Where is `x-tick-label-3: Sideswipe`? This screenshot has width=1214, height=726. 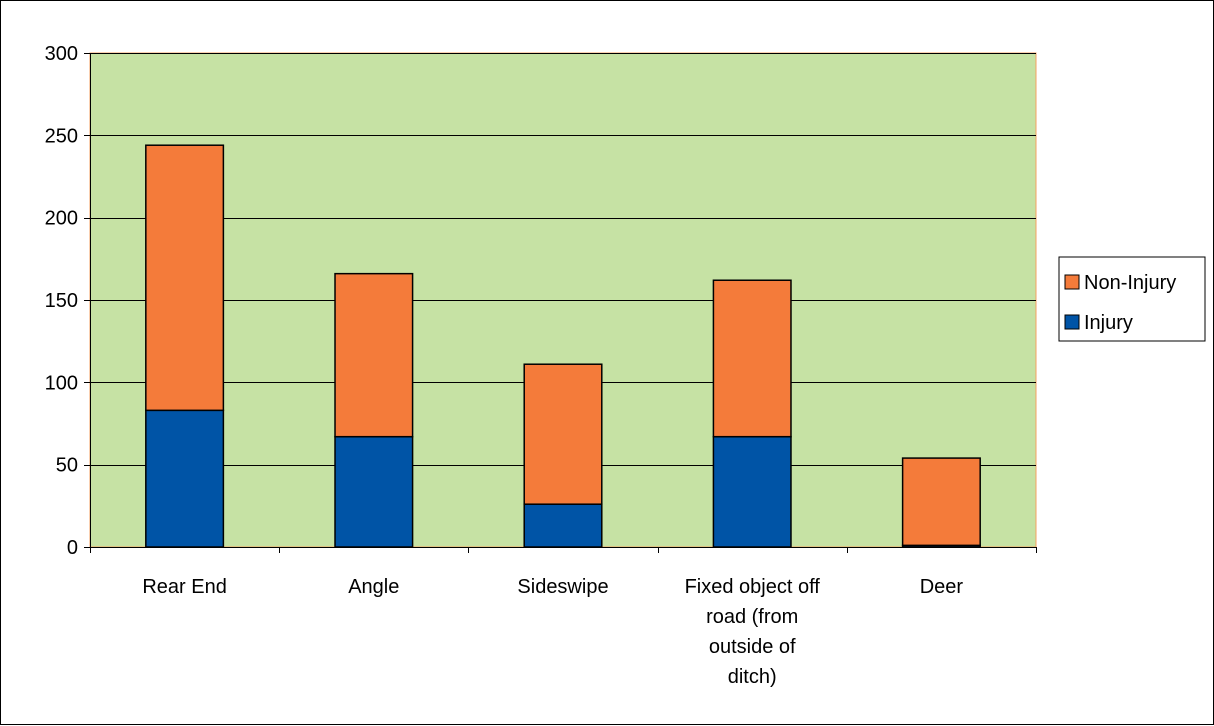
x-tick-label-3: Sideswipe is located at coordinates (562, 587).